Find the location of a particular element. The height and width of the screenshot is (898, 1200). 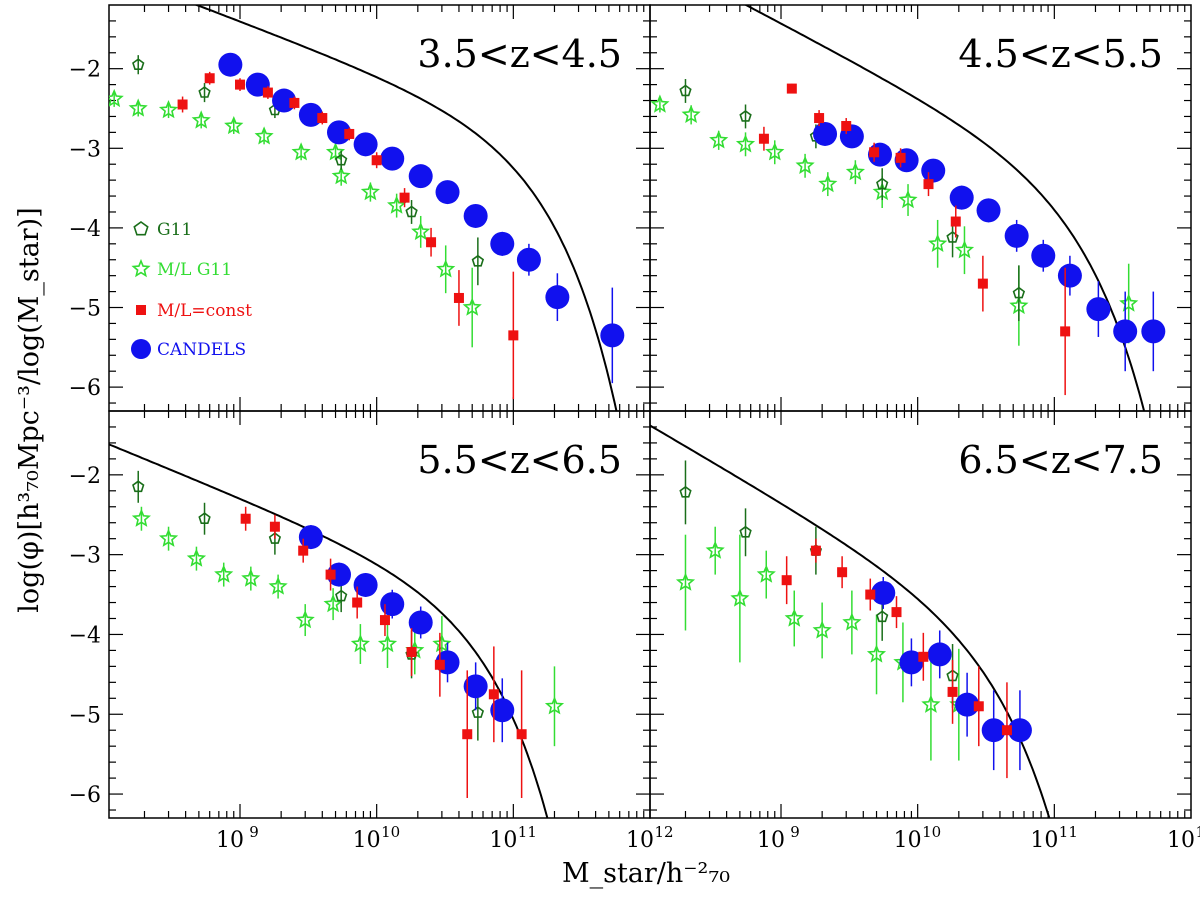

y-tick-label: −6 is located at coordinates (85, 388).